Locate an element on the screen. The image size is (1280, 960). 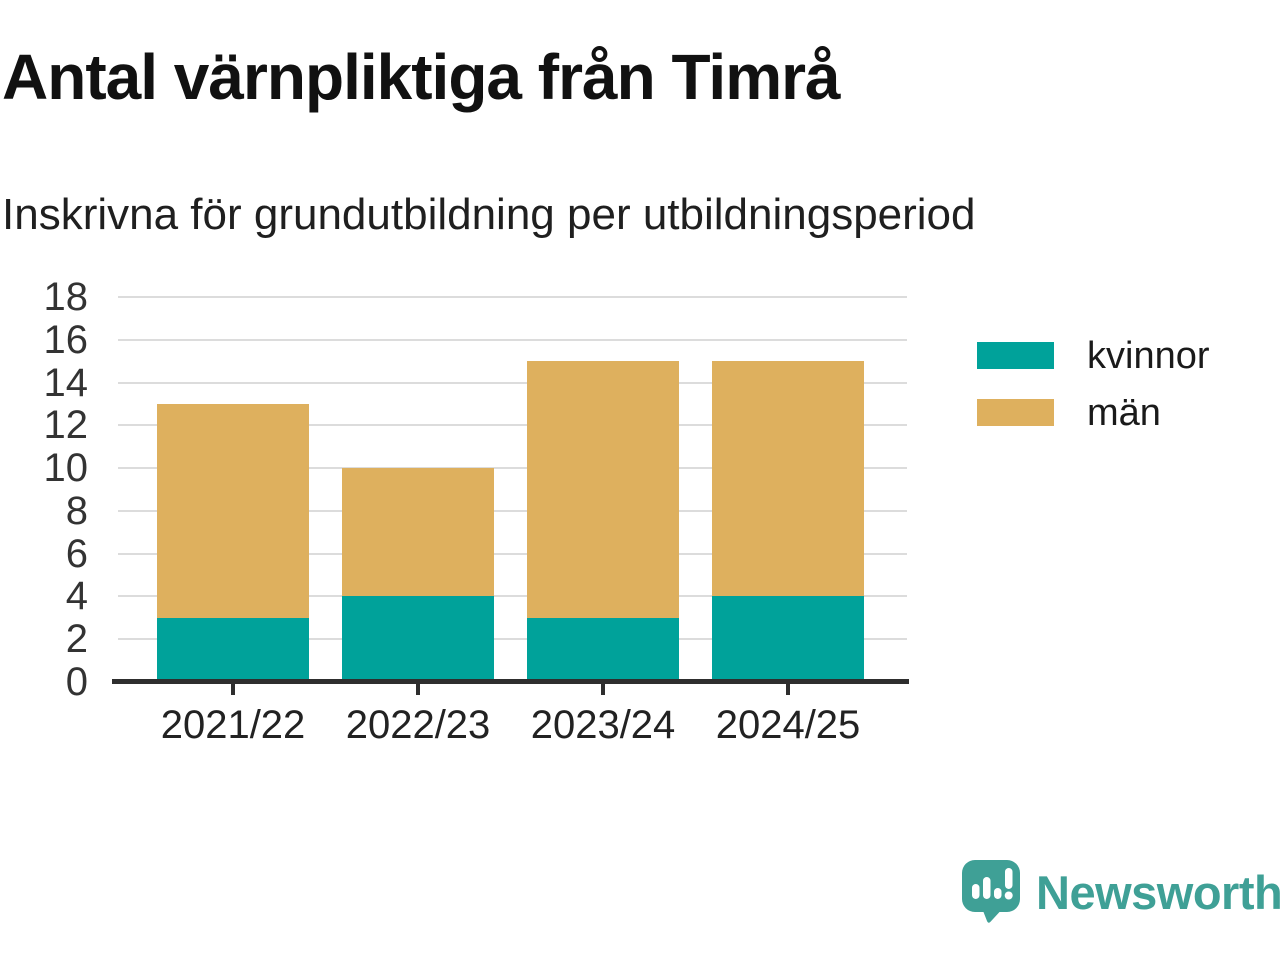
bar-segment-män-2023/24 is located at coordinates (603, 489).